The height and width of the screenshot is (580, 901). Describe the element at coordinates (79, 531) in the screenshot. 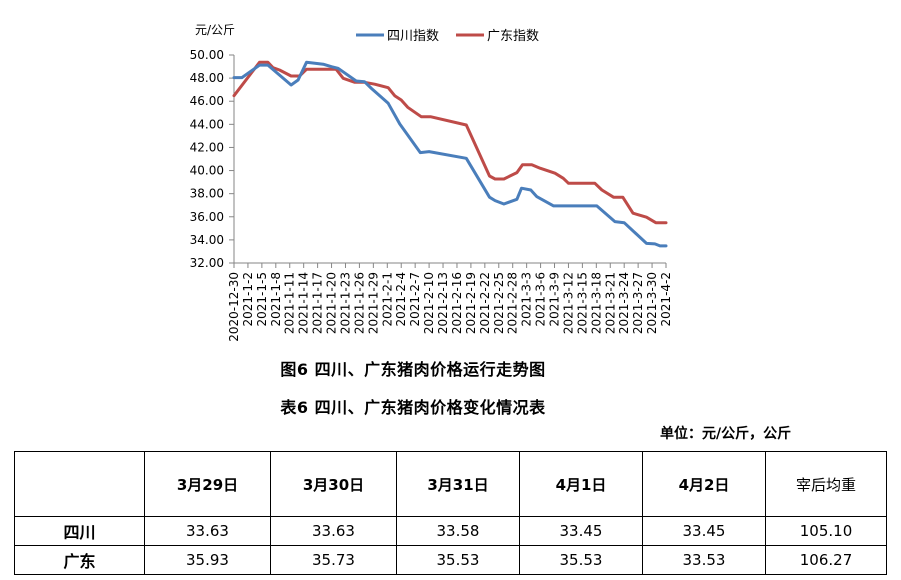

I see `row-label: 四川` at that location.